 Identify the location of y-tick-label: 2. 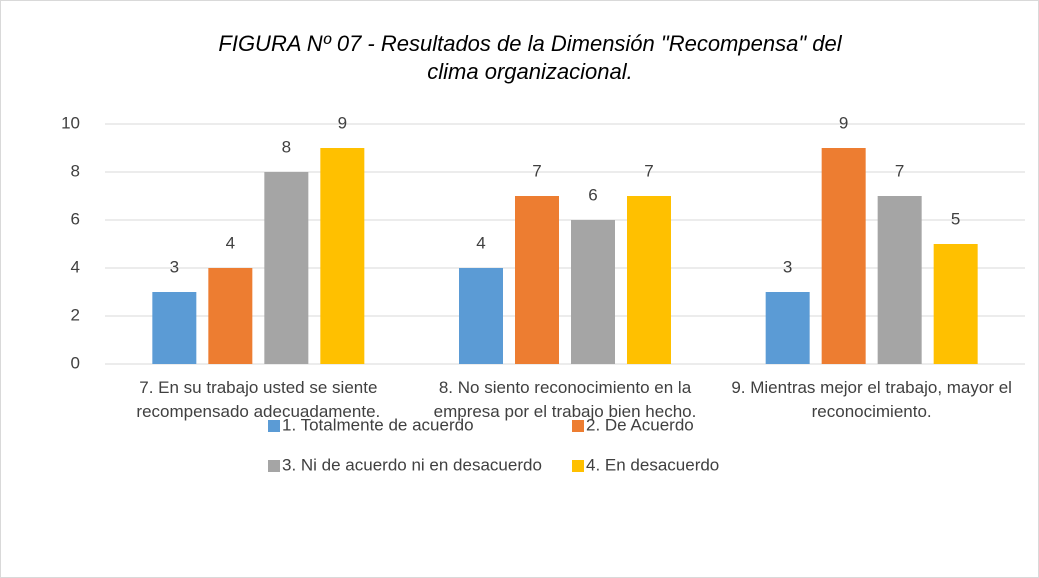
(75, 314).